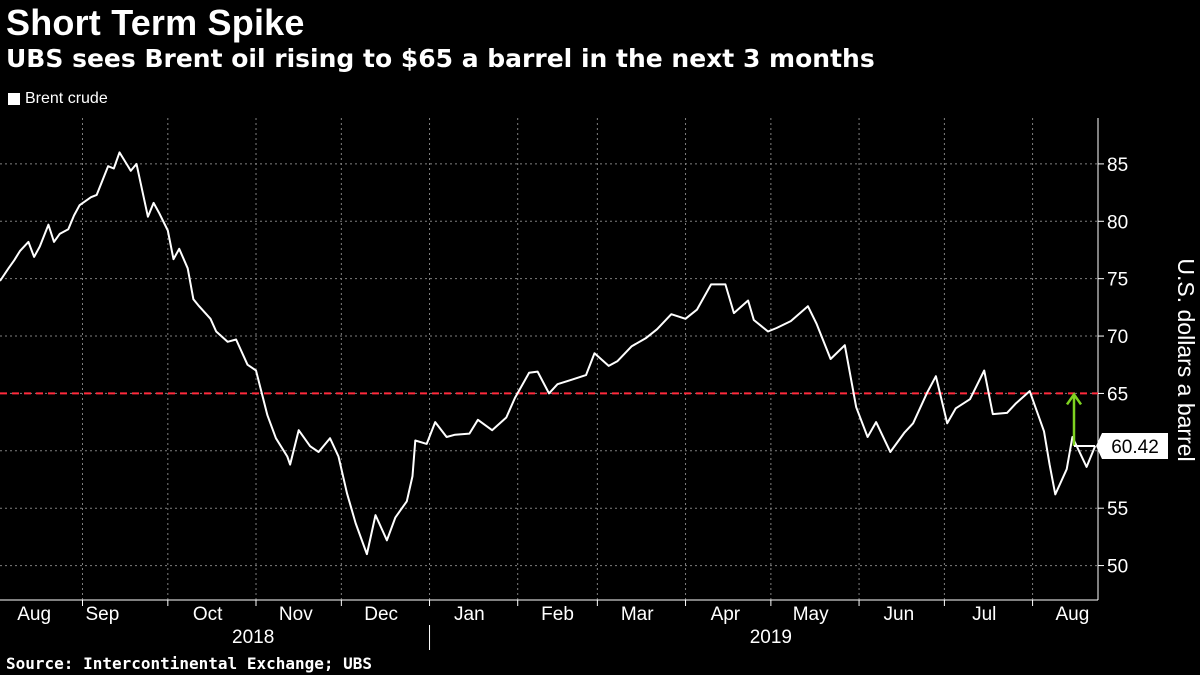  What do you see at coordinates (296, 614) in the screenshot?
I see `x-tick-label: Nov` at bounding box center [296, 614].